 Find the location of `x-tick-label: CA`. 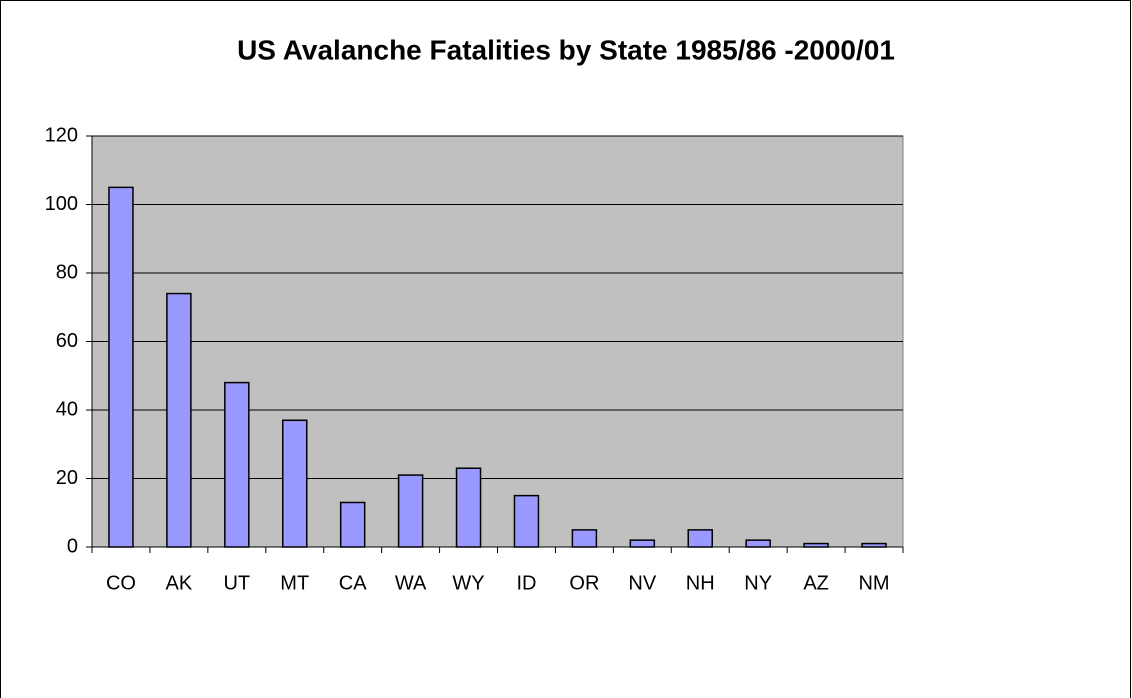

x-tick-label: CA is located at coordinates (353, 583).